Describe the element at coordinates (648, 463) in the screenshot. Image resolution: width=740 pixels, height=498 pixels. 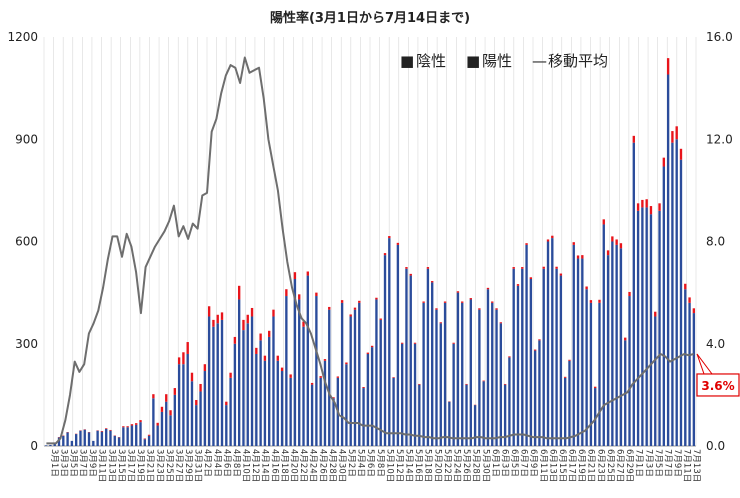
I see `x-tick-label: 7月3日` at that location.